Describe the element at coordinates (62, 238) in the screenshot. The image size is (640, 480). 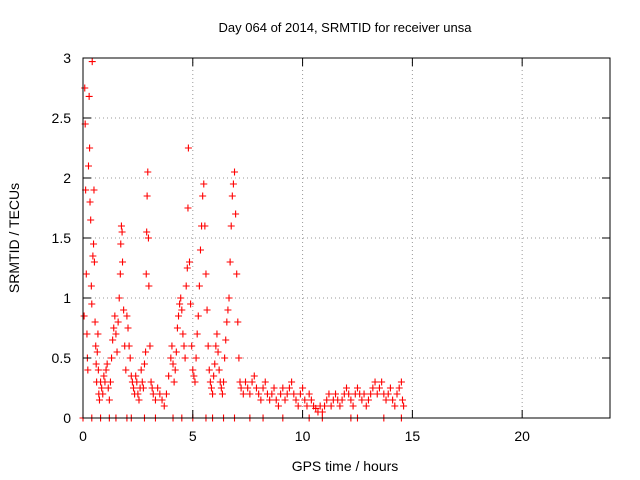
I see `y-tick-label: 1.5` at that location.